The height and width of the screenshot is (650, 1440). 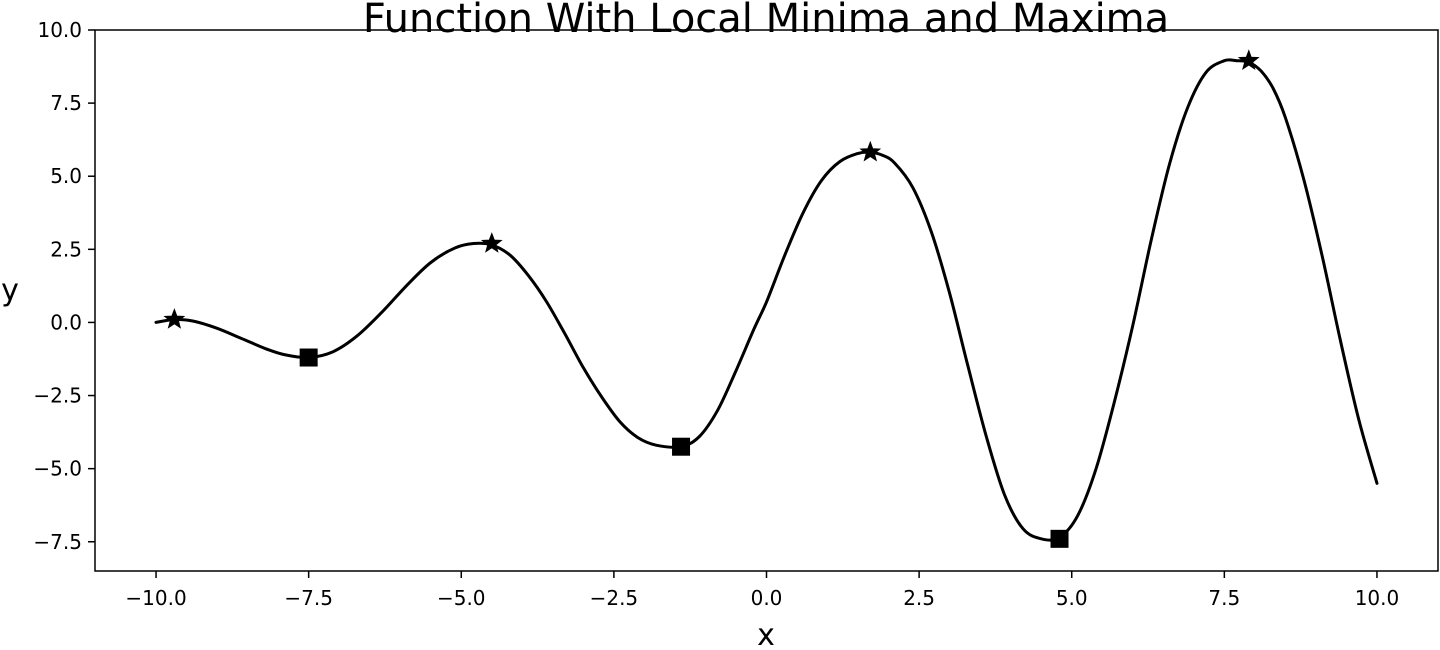 What do you see at coordinates (308, 598) in the screenshot?
I see `x-tick-label: −7.5` at bounding box center [308, 598].